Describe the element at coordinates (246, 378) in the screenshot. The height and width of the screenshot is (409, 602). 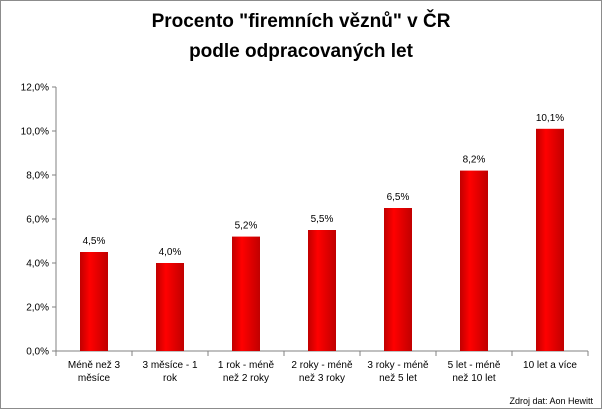
I see `x-category-label-2-line-1: než 2 roky` at that location.